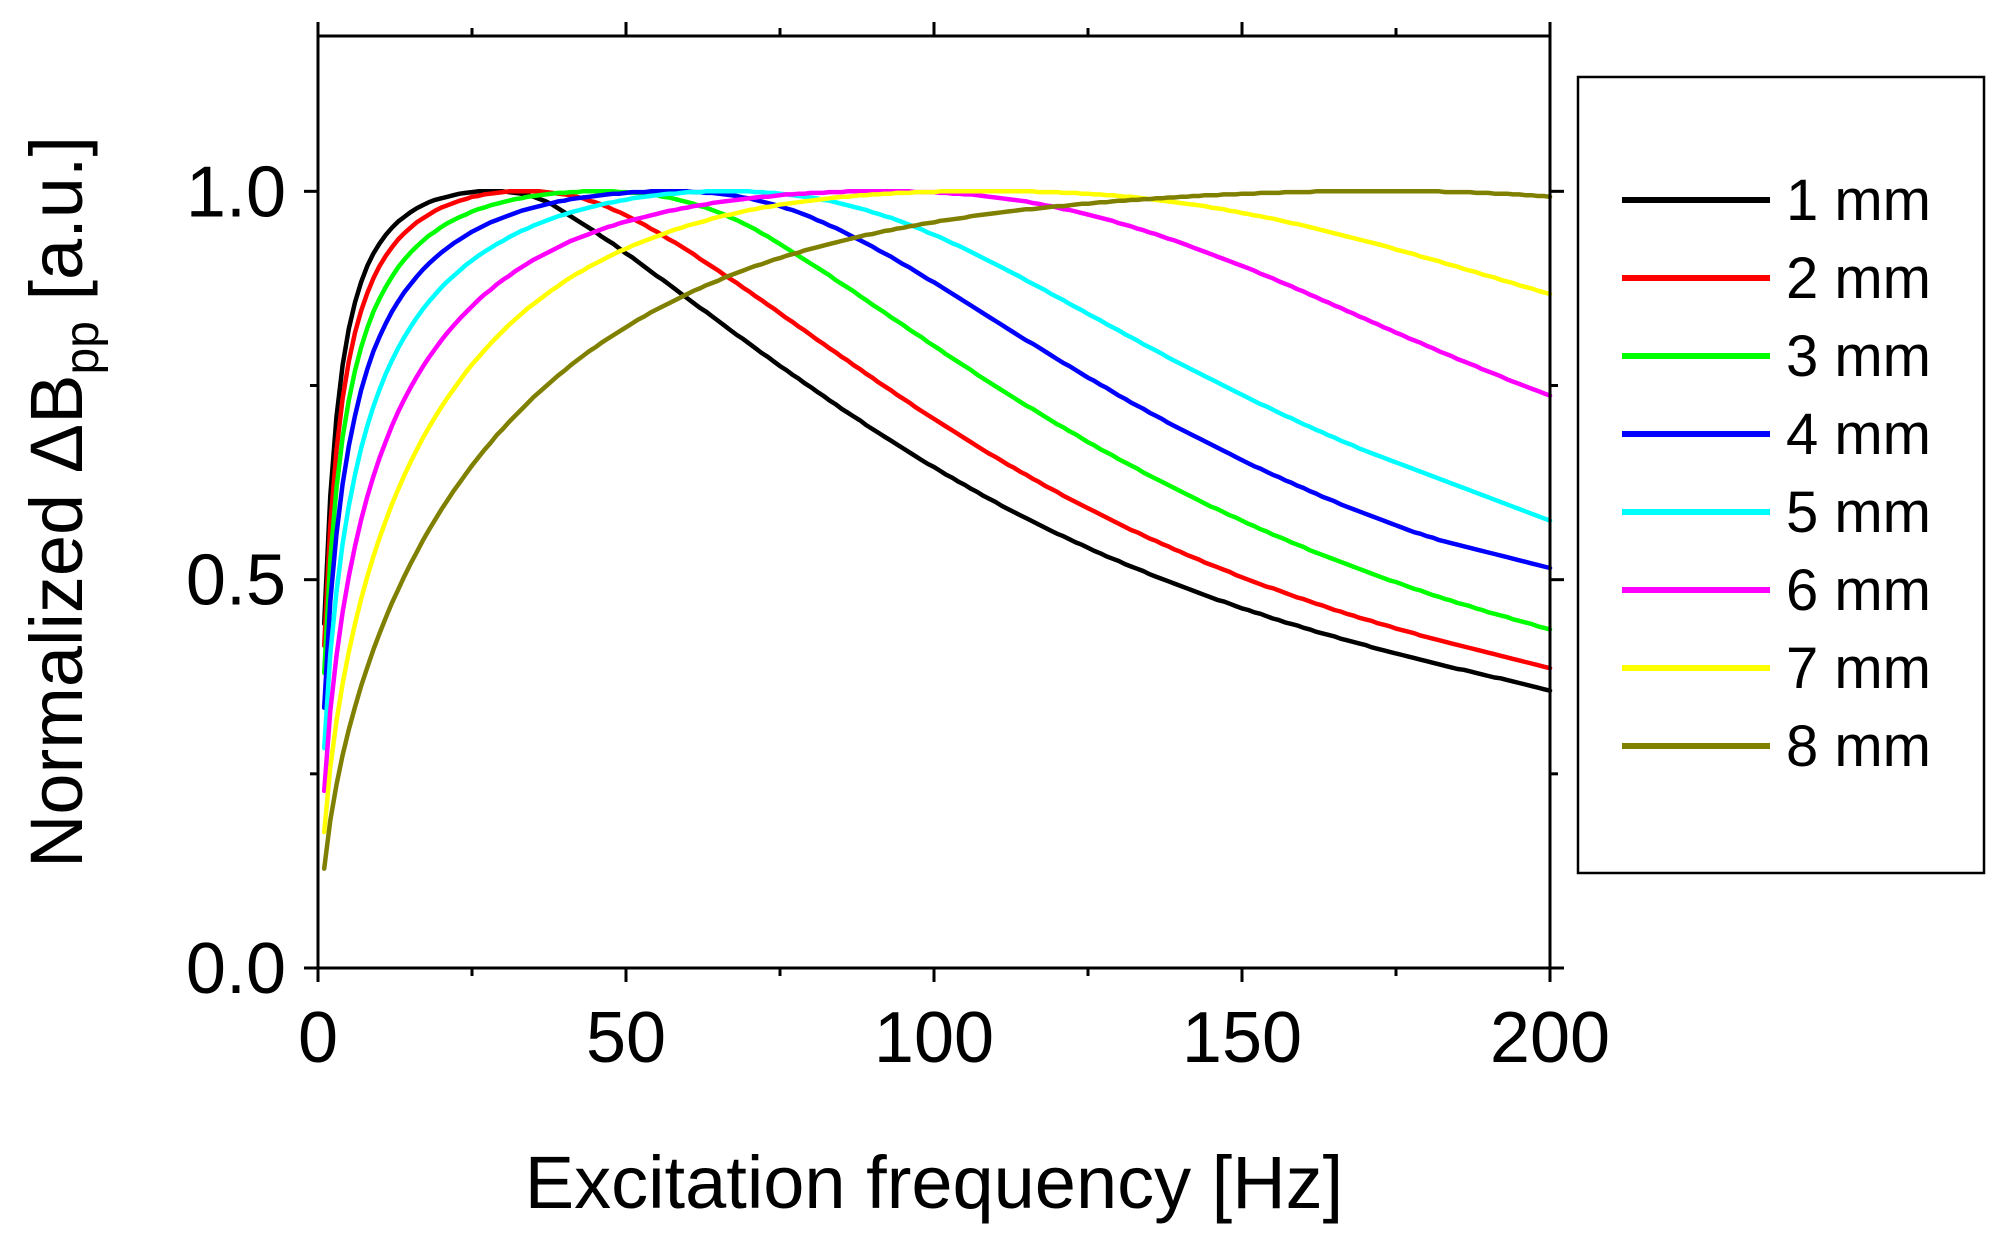 This screenshot has width=2005, height=1250. Describe the element at coordinates (1858, 590) in the screenshot. I see `legend-label: 6 mm` at that location.